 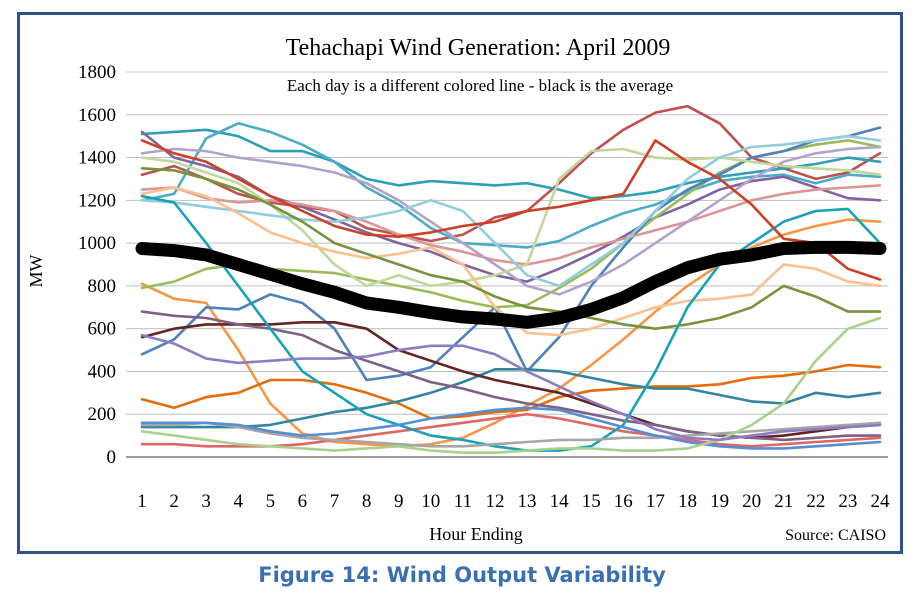 What do you see at coordinates (751, 501) in the screenshot?
I see `x-tick-label: 20` at bounding box center [751, 501].